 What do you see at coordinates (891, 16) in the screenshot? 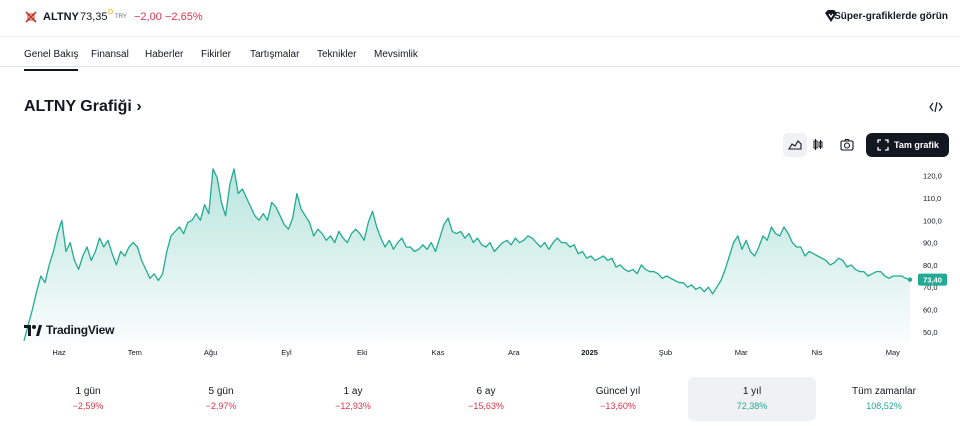
I see `supercharts-link: Süper-grafiklerde görün` at bounding box center [891, 16].